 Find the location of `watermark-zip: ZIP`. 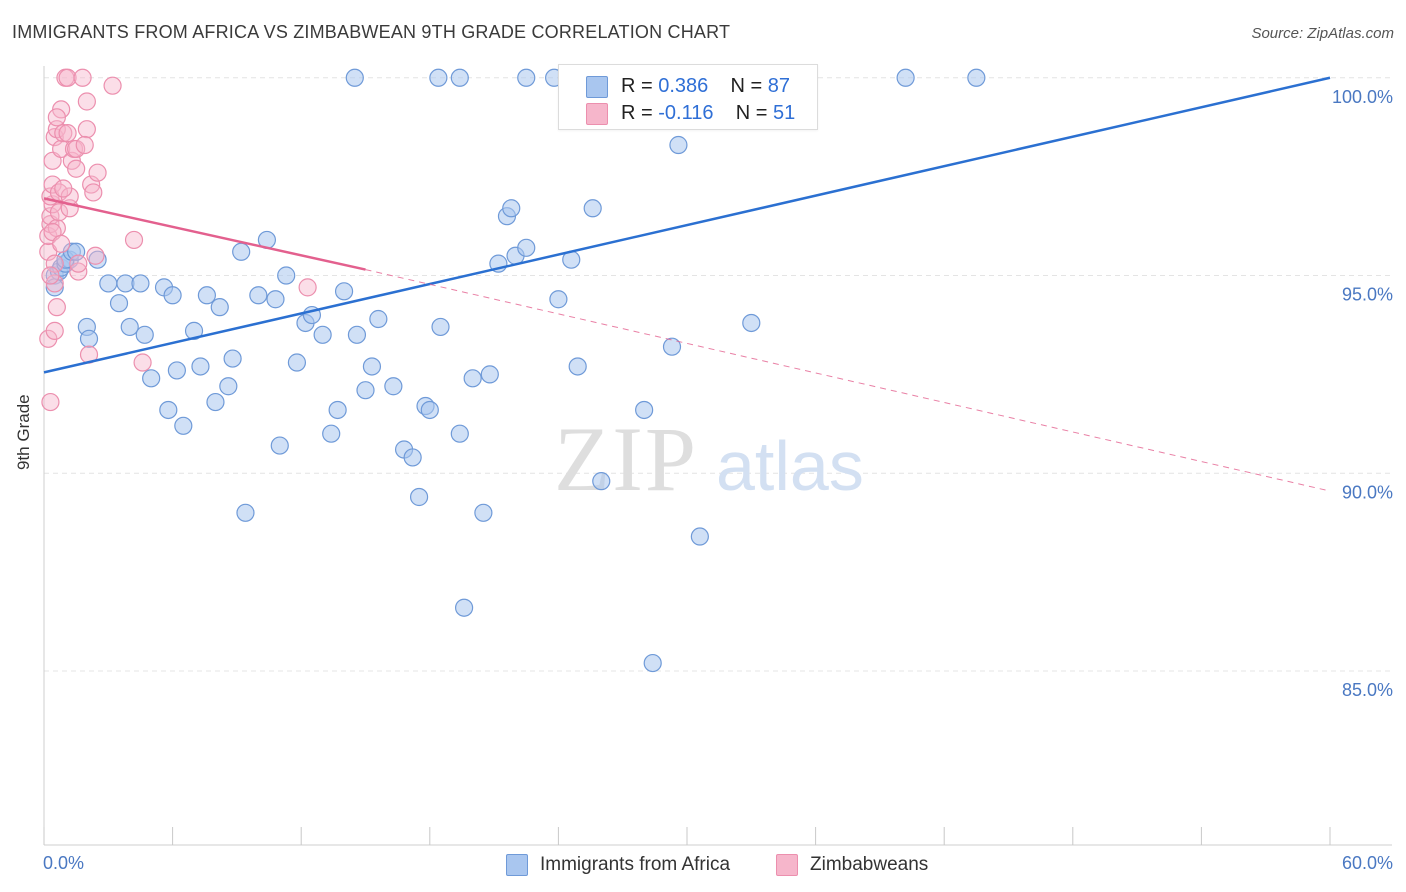

watermark-zip: ZIP is located at coordinates (626, 459).